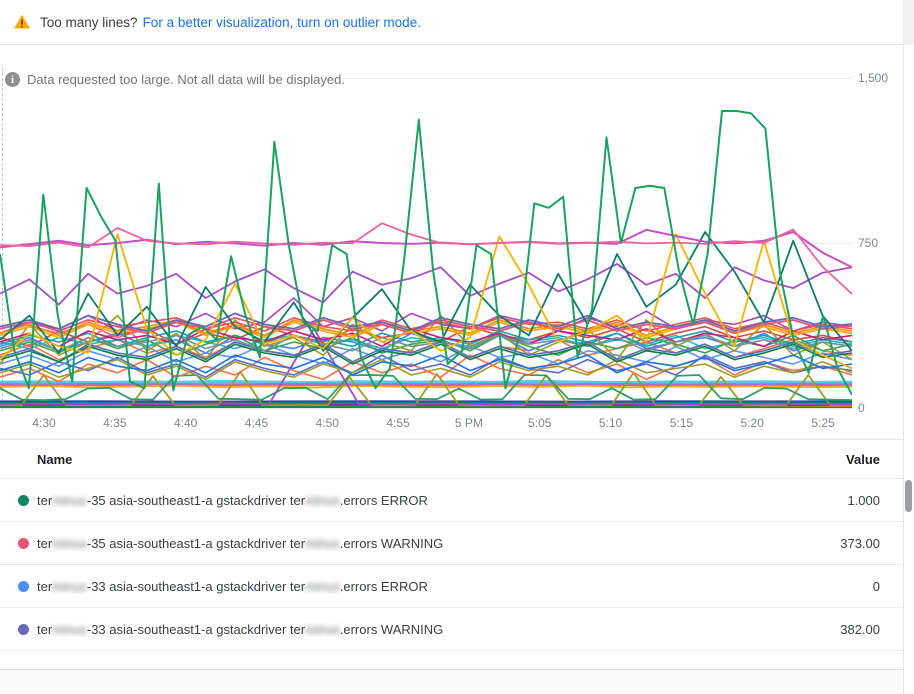  Describe the element at coordinates (22, 21) in the screenshot. I see `warning-icon` at that location.